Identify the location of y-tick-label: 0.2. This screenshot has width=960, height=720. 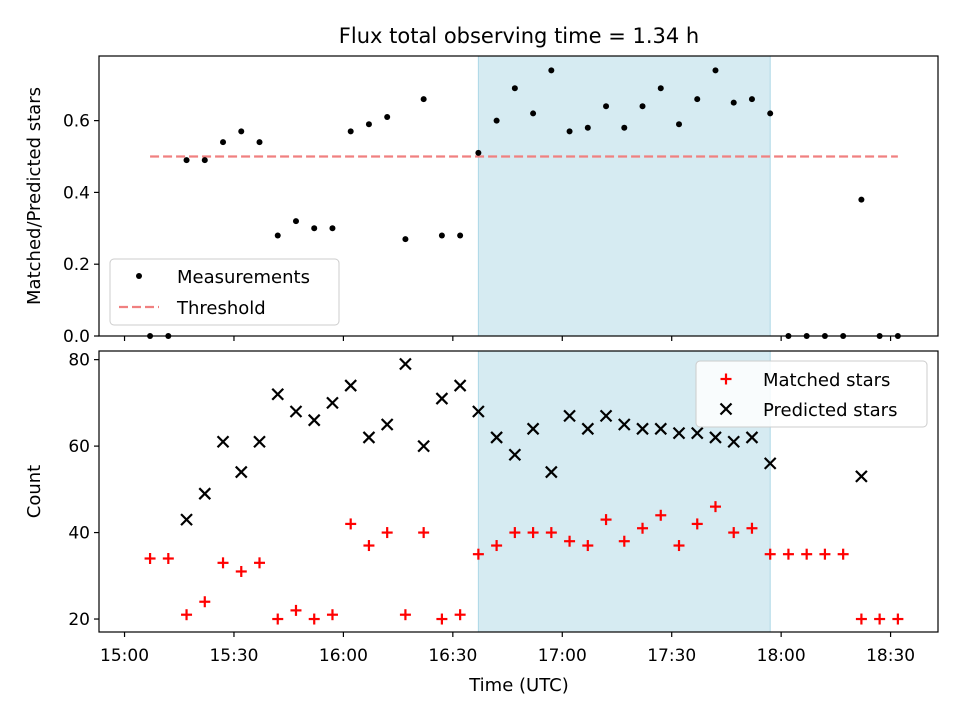
(76, 265).